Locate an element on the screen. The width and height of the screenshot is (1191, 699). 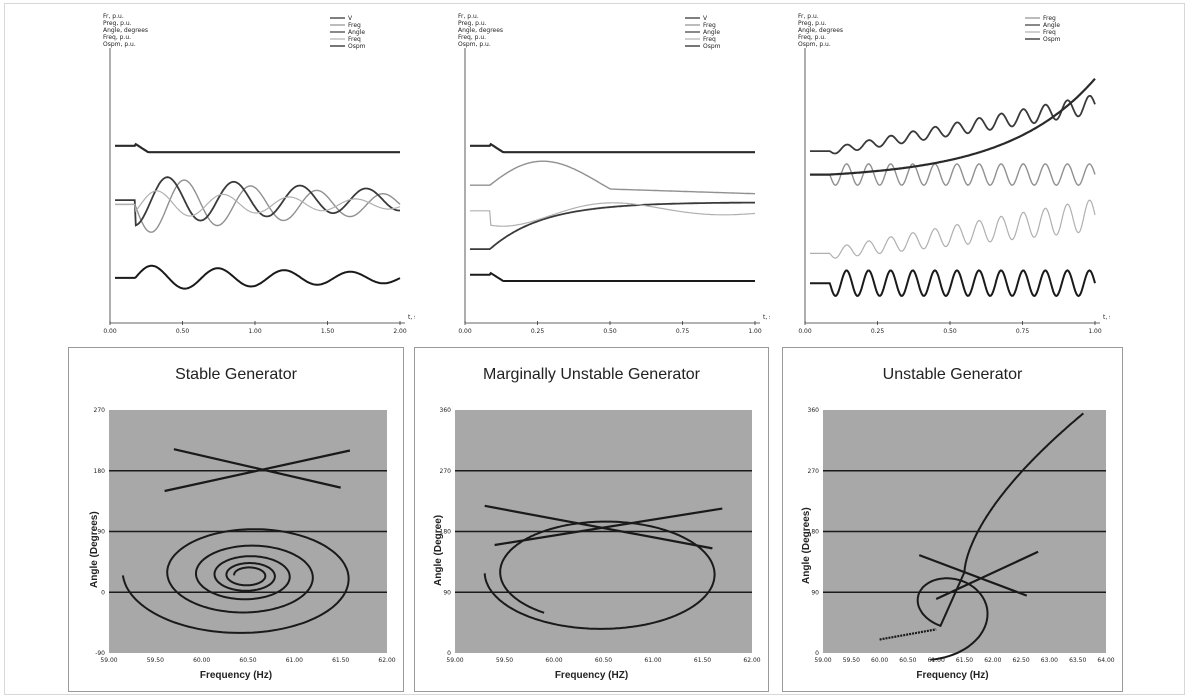
trajectory-tail is located at coordinates (908, 634).